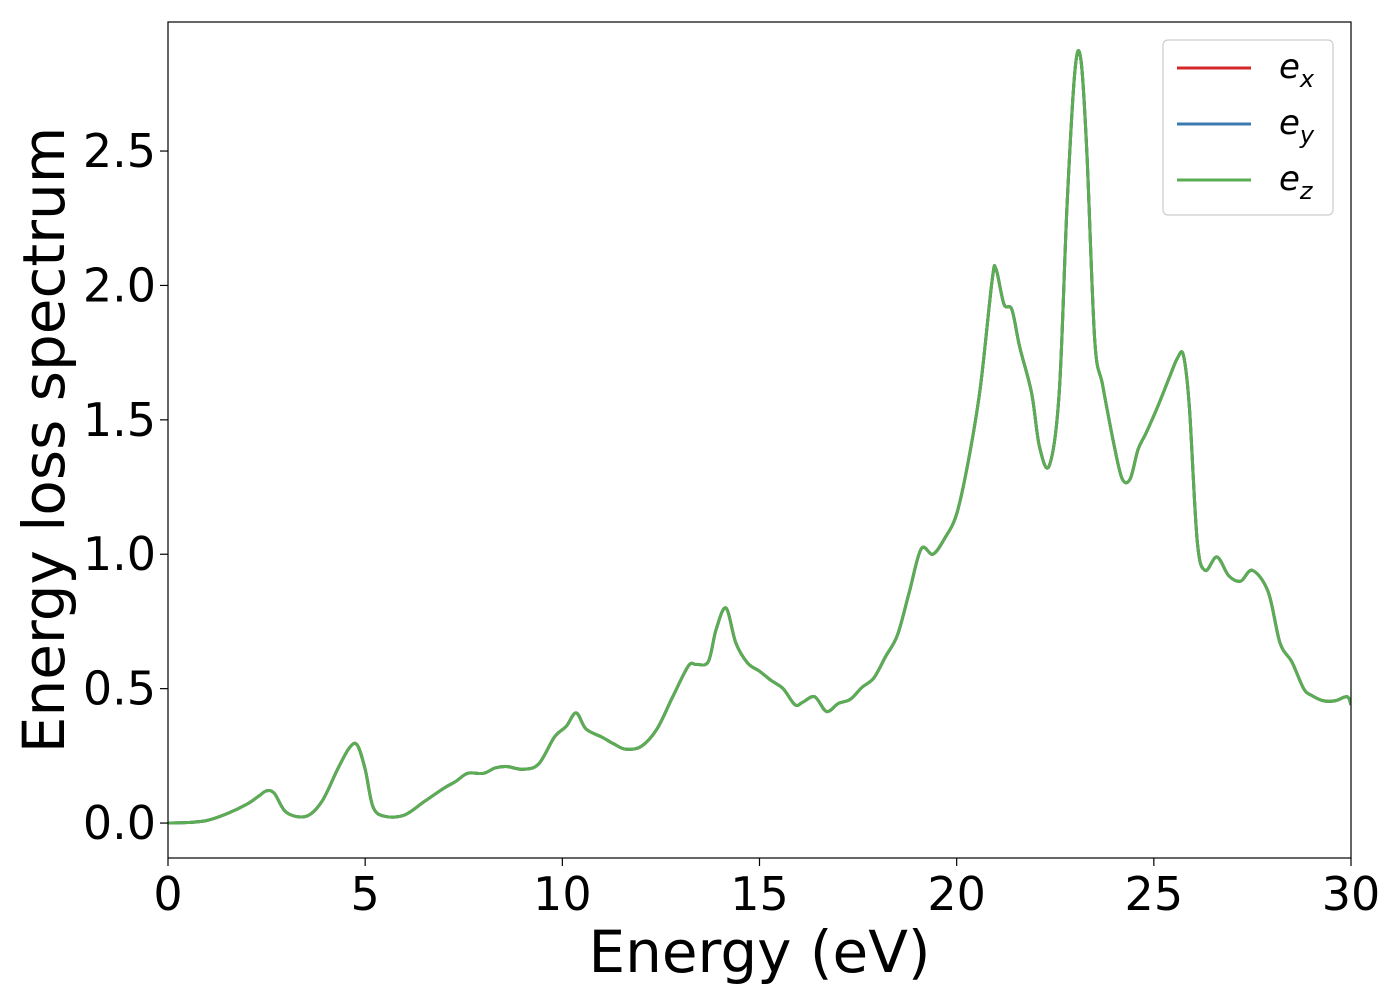  What do you see at coordinates (119, 554) in the screenshot?
I see `y-tick-label: 1.0` at bounding box center [119, 554].